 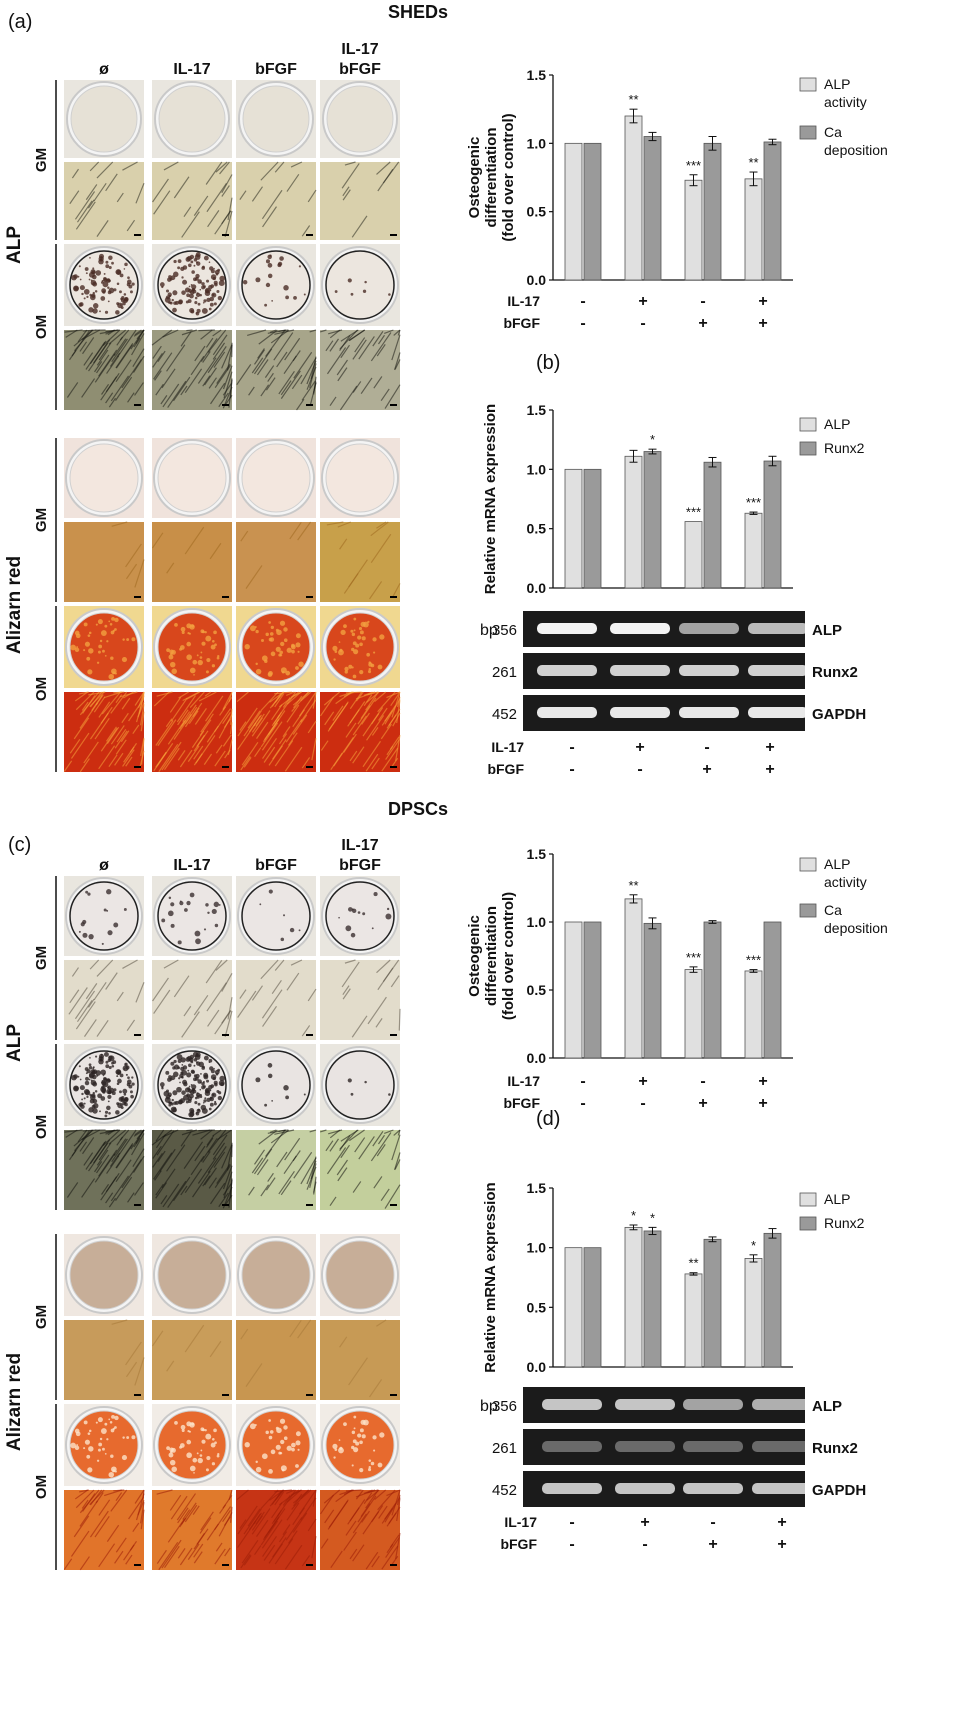 I want to click on scale-bar, so click(x=137, y=767).